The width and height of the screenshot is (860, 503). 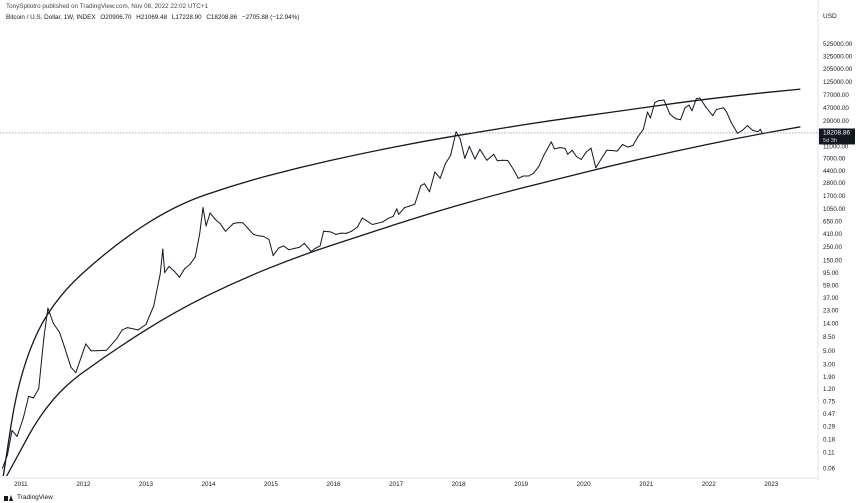 I want to click on x-tick-label: 2020, so click(x=584, y=484).